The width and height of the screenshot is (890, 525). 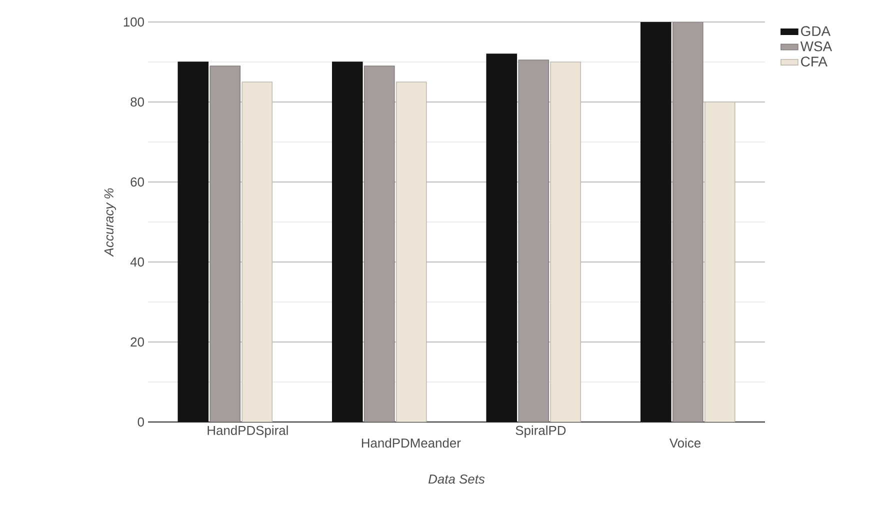 I want to click on legend-label: WSA, so click(x=816, y=46).